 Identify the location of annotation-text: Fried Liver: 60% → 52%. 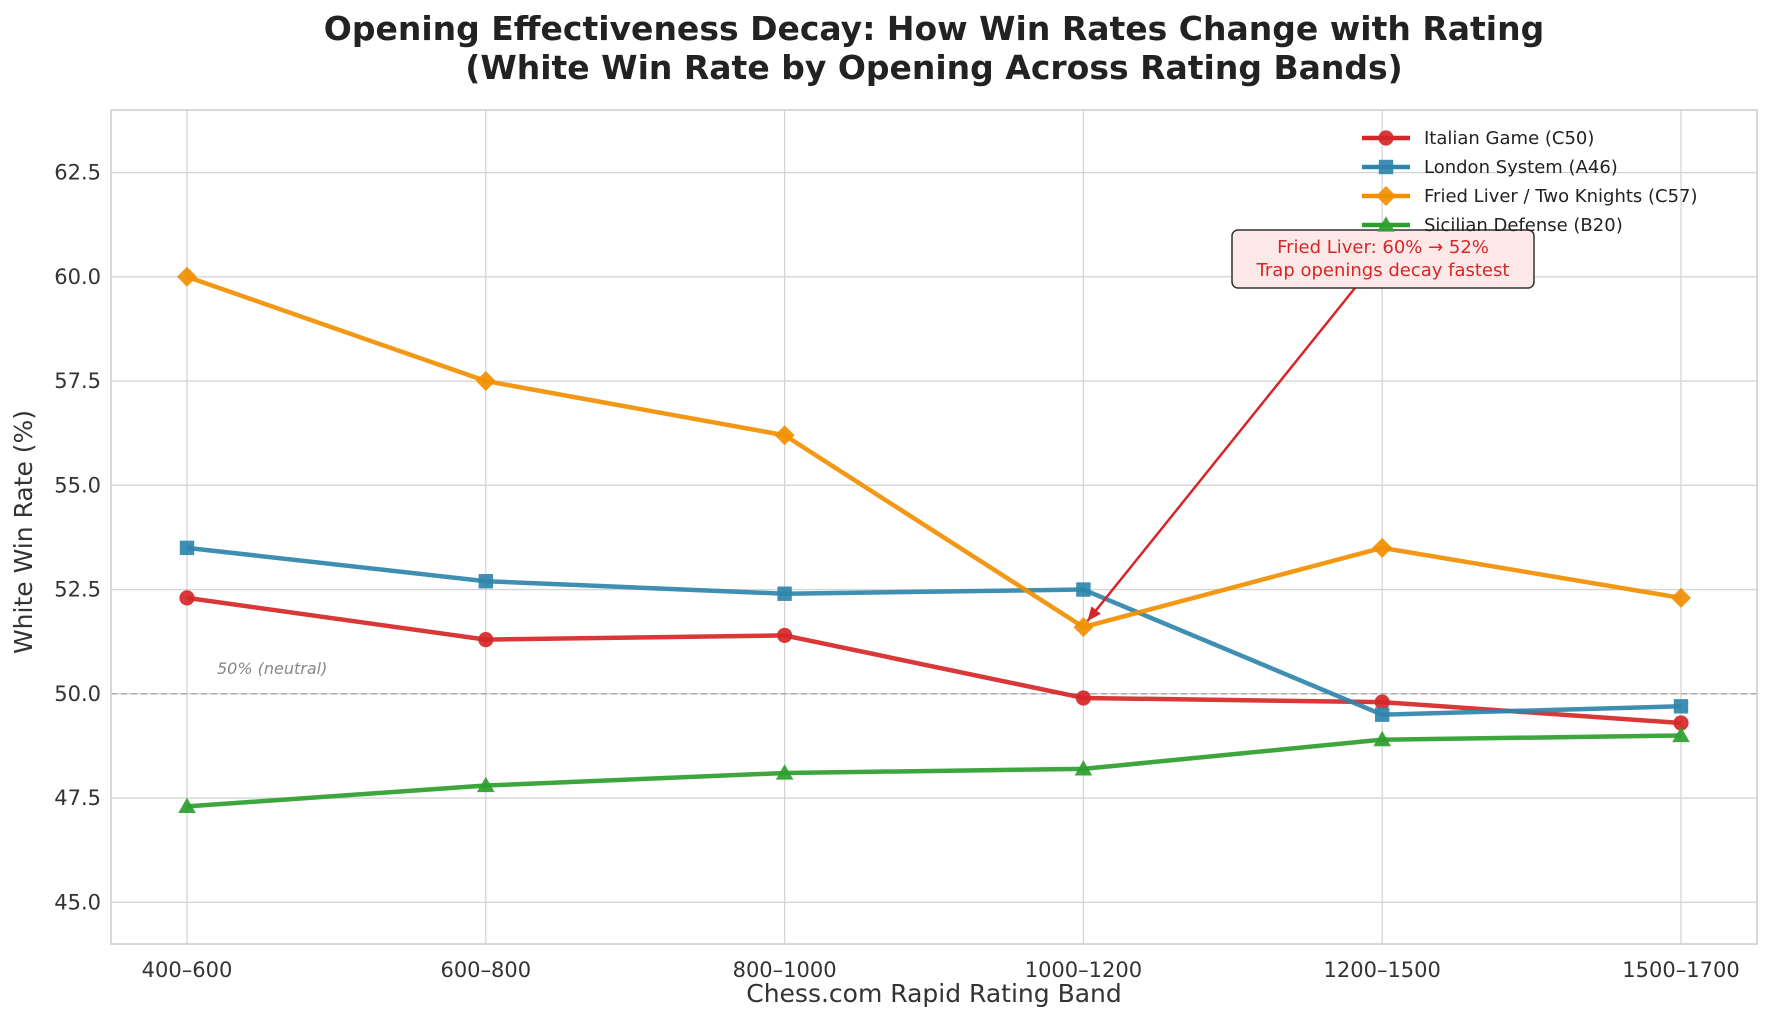
(1383, 247).